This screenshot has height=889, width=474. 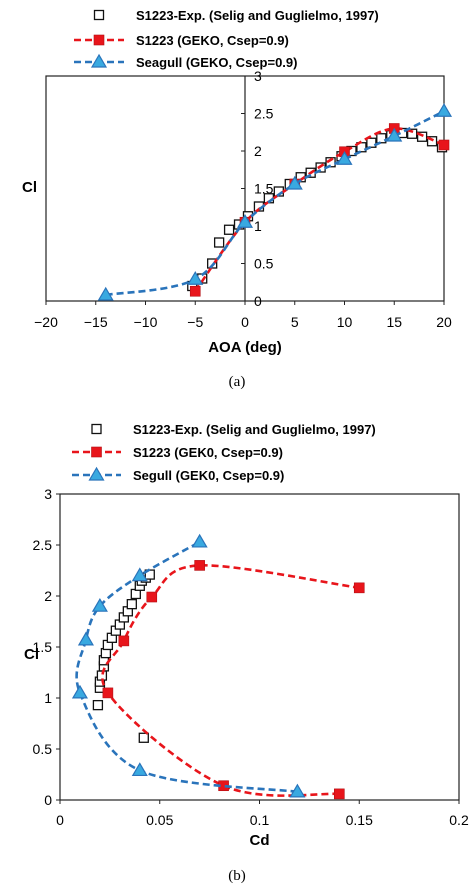 I want to click on figure-caption: (b), so click(x=237, y=876).